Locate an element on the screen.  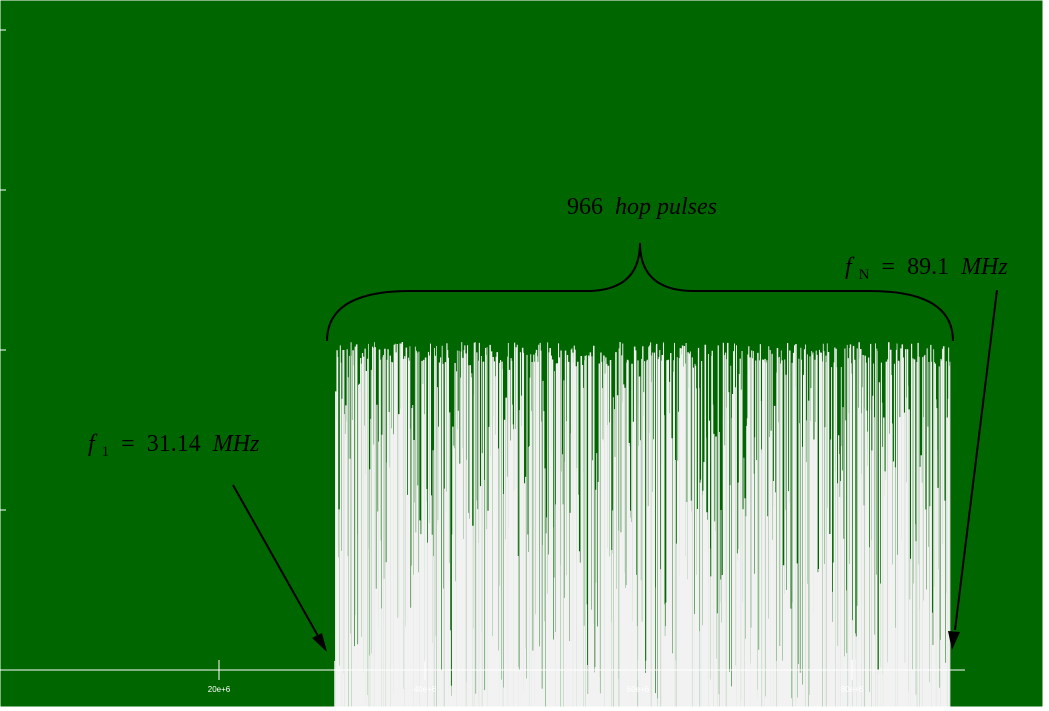
y-axis-ticks is located at coordinates (3, 270).